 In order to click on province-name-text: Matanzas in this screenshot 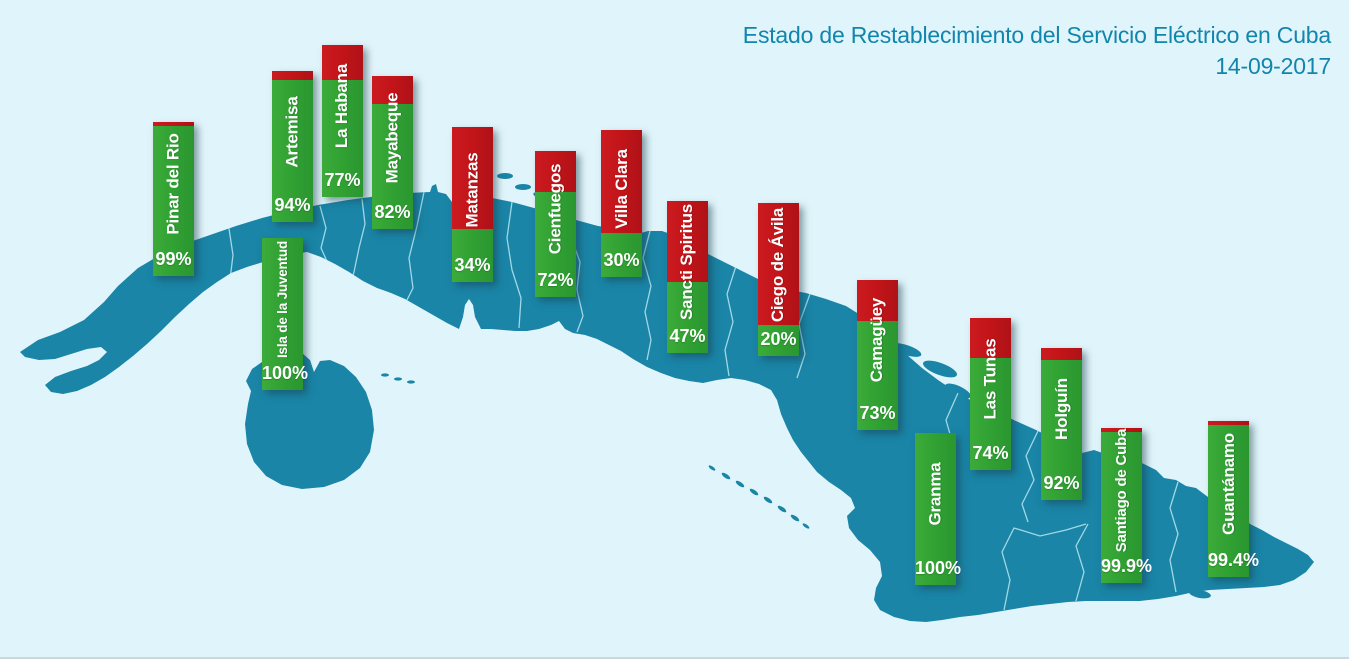, I will do `click(472, 189)`.